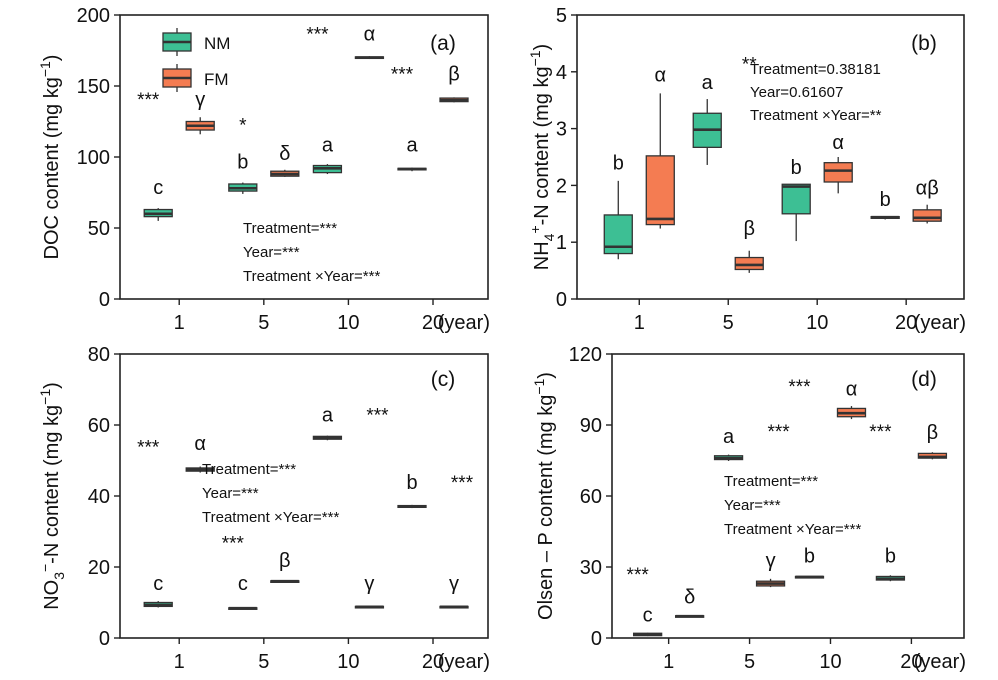  Describe the element at coordinates (561, 243) in the screenshot. I see `y-tick-label: 1` at that location.